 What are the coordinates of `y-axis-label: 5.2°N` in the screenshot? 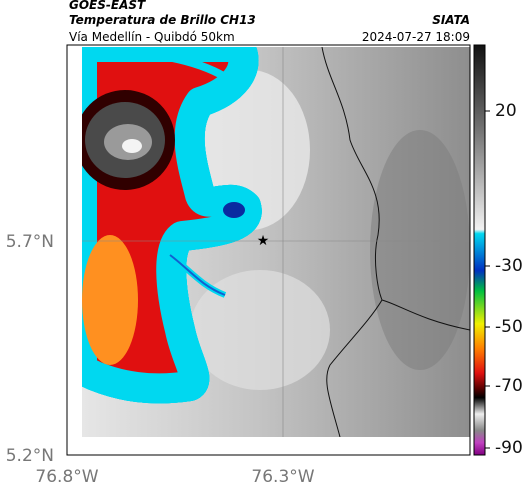 It's located at (30, 456).